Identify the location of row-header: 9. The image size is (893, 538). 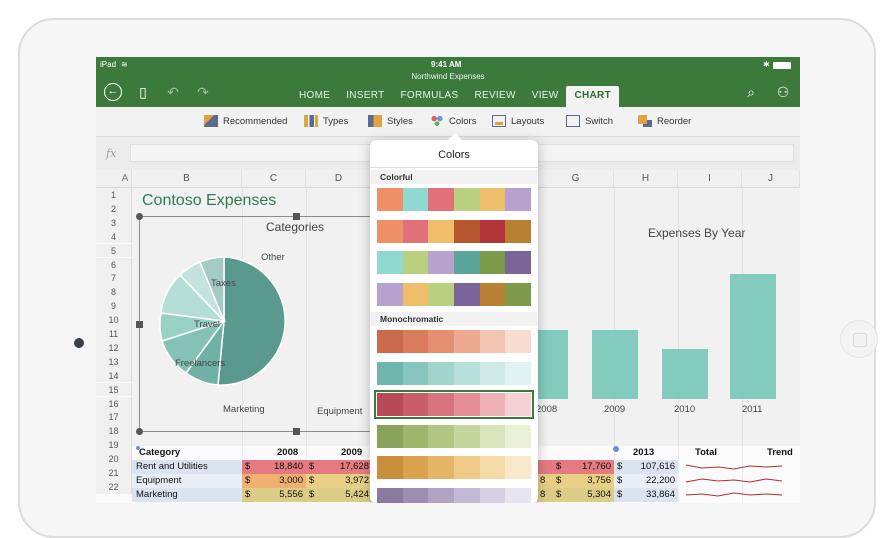
(114, 306).